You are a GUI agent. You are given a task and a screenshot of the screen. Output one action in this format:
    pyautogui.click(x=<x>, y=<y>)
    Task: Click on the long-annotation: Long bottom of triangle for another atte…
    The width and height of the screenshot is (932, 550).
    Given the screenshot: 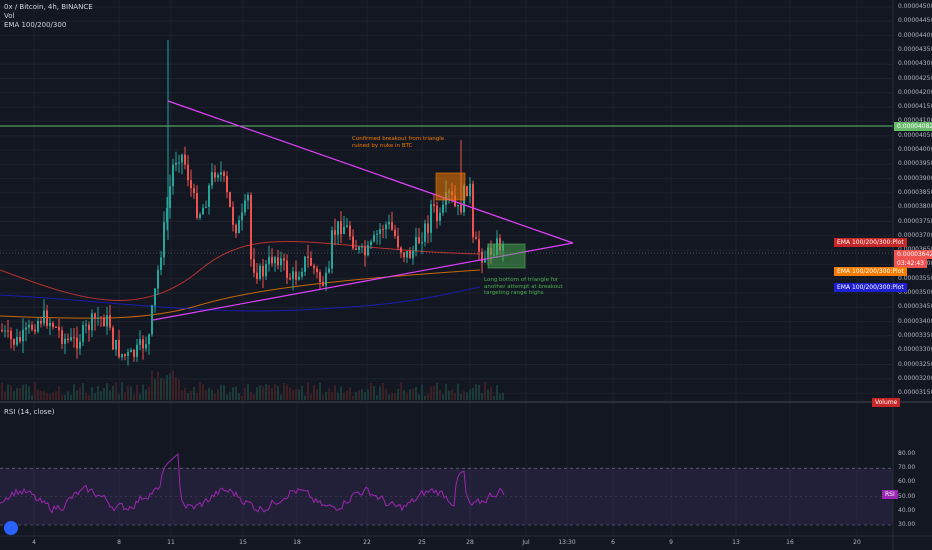 What is the action you would take?
    pyautogui.click(x=523, y=286)
    